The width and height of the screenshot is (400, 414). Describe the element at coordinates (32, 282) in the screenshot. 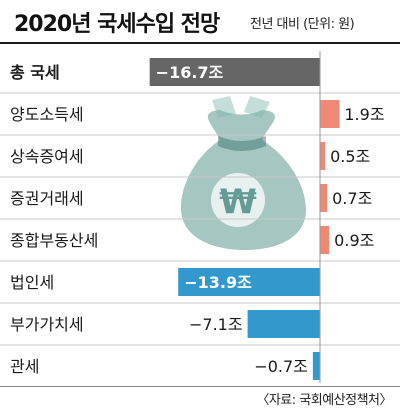

I see `category-label: 법인세` at that location.